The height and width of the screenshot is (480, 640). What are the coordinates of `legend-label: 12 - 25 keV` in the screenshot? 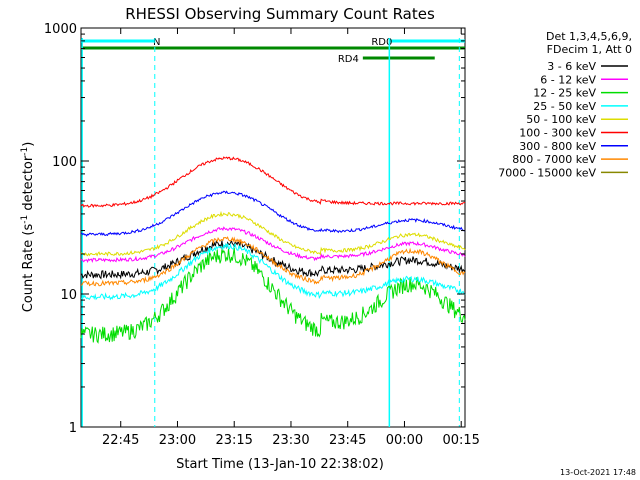 It's located at (564, 93).